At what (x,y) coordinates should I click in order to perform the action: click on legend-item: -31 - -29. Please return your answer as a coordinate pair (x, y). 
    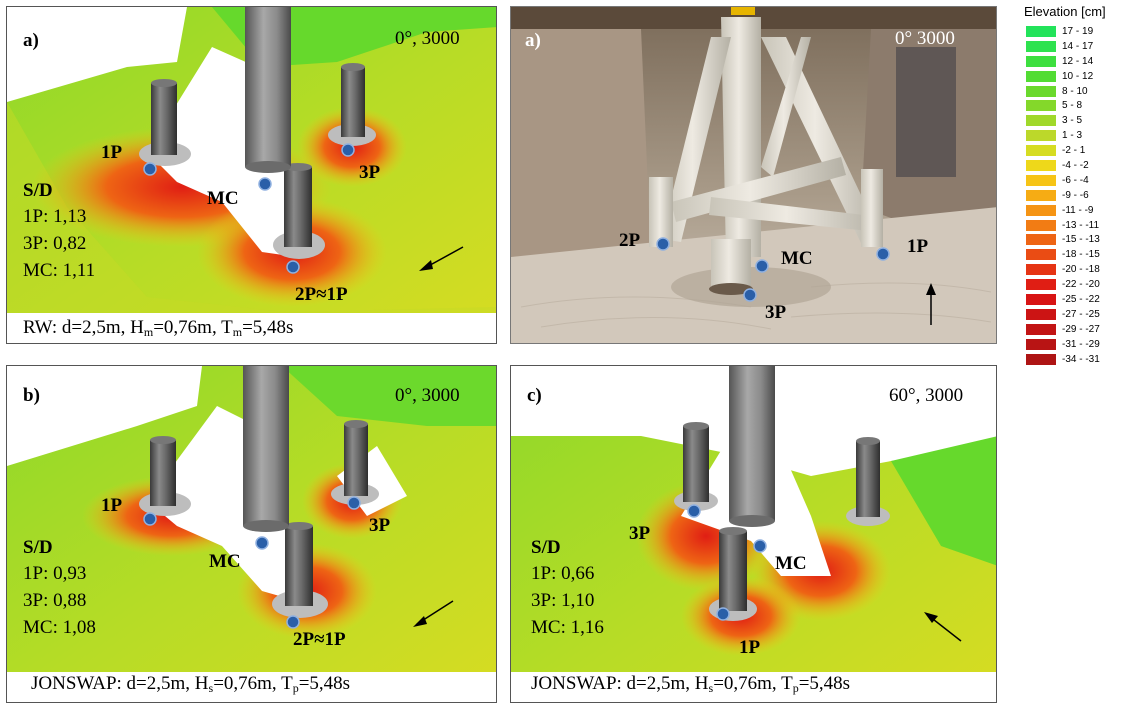
    Looking at the image, I should click on (1074, 344).